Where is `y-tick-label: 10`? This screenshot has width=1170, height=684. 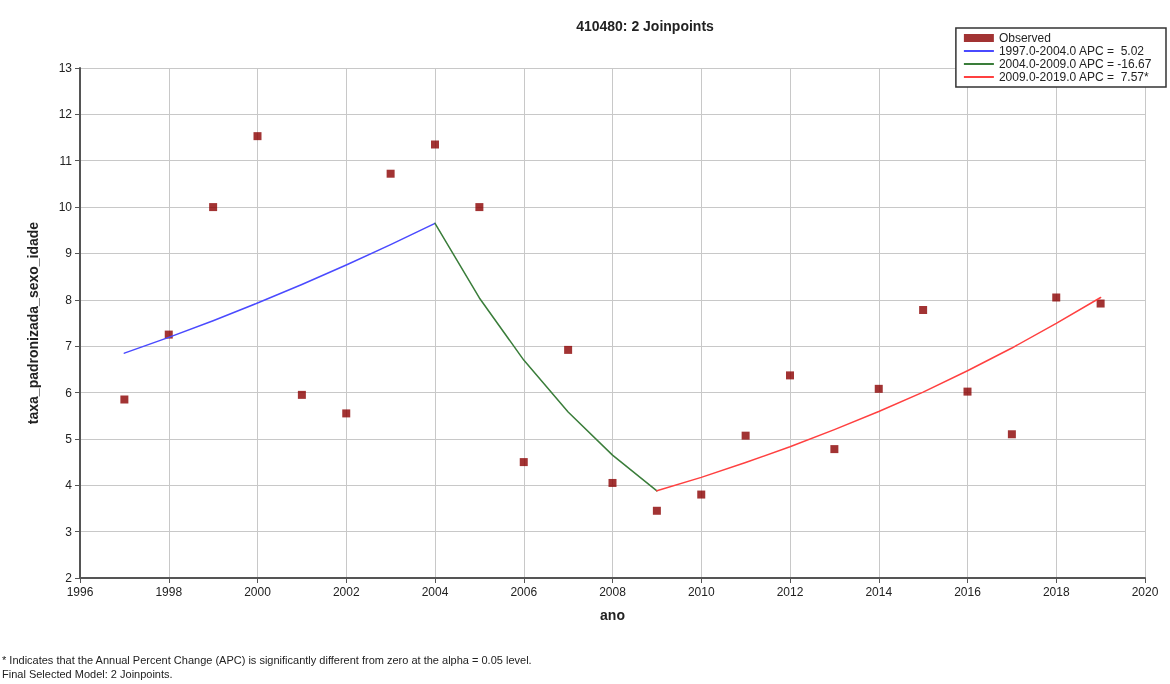
y-tick-label: 10 is located at coordinates (65, 207).